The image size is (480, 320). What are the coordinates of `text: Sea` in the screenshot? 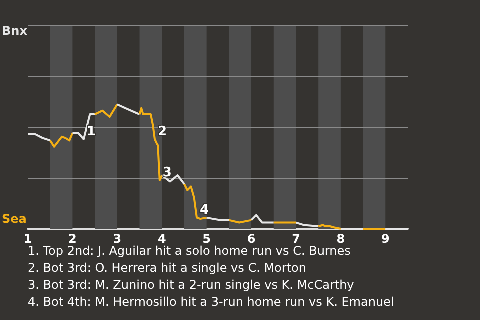 It's located at (14, 219).